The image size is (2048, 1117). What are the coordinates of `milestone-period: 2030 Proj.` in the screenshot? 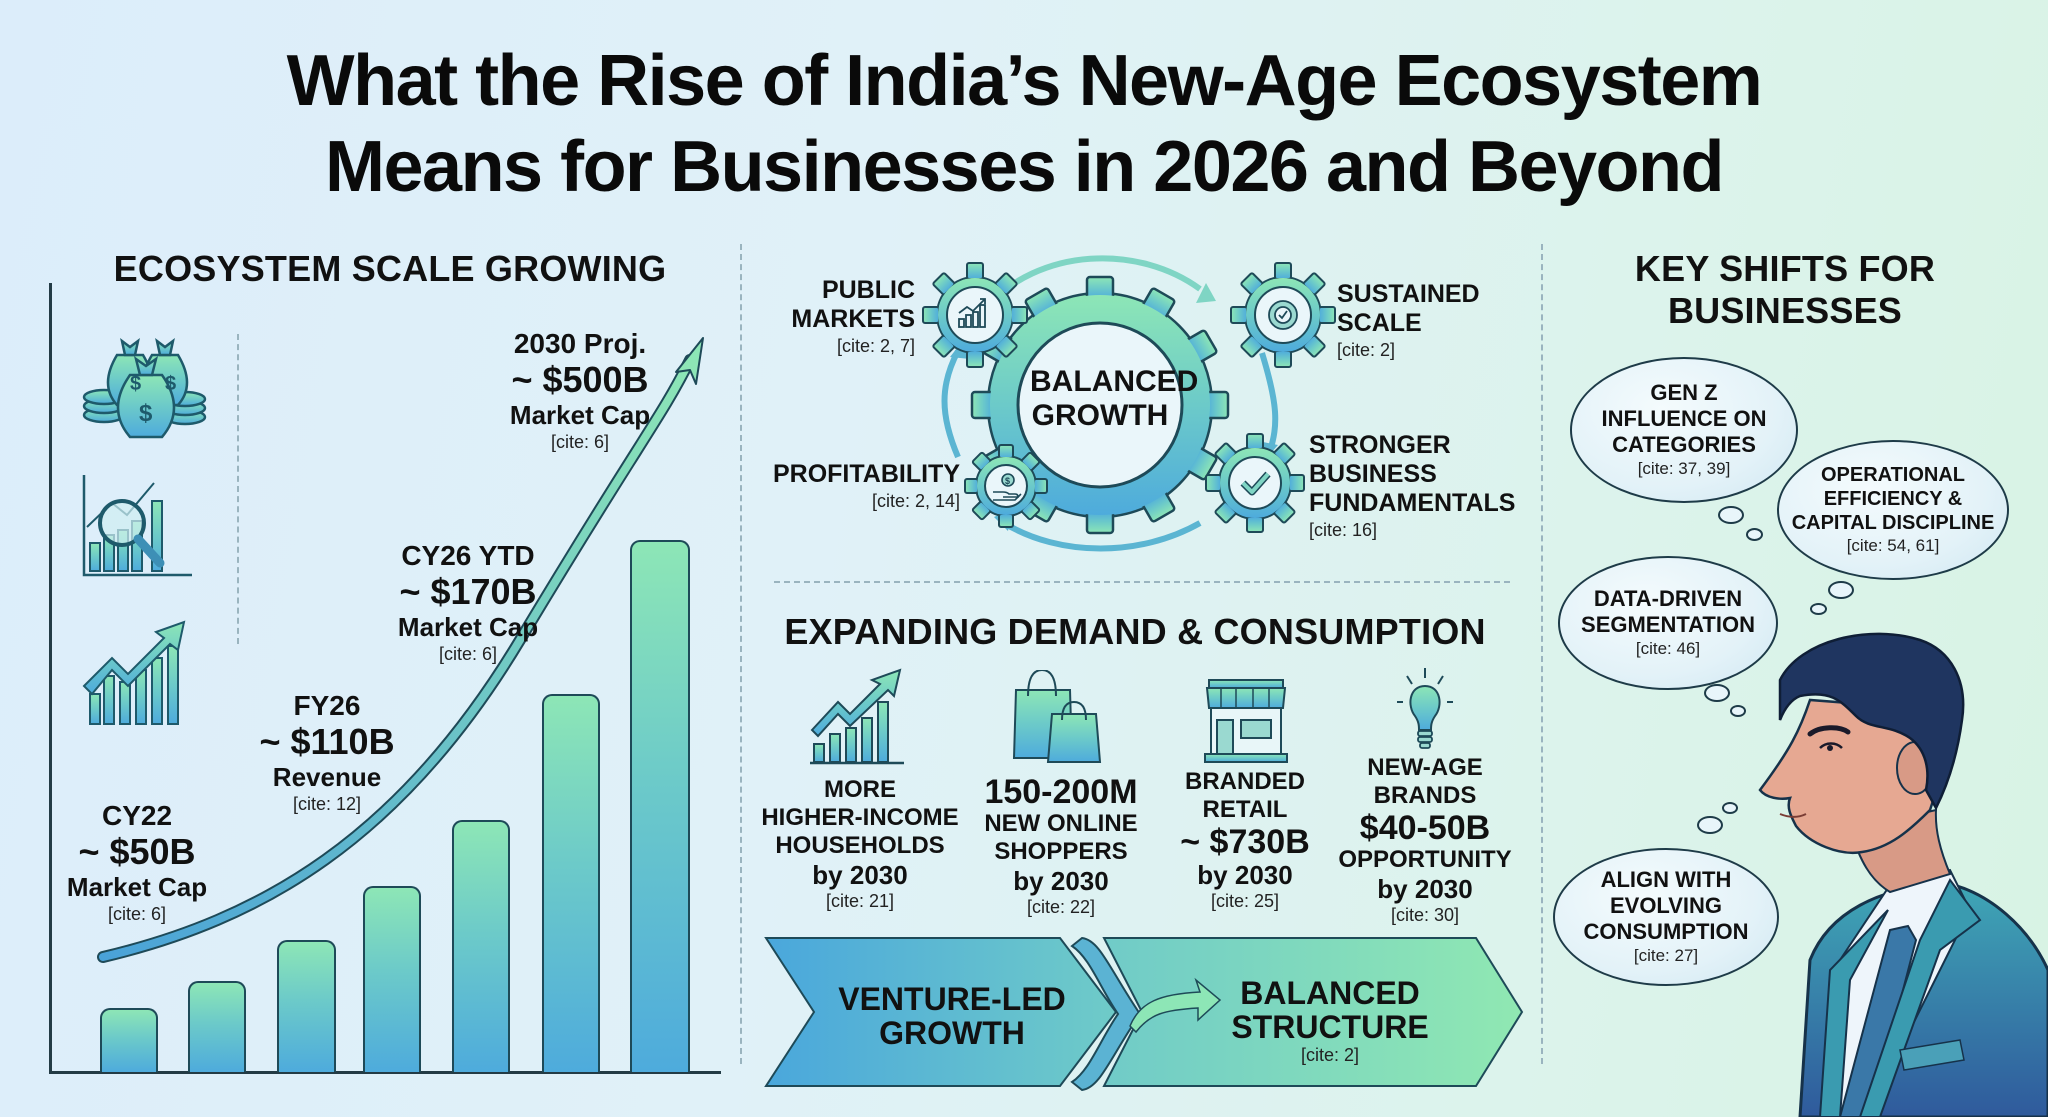 It's located at (580, 343).